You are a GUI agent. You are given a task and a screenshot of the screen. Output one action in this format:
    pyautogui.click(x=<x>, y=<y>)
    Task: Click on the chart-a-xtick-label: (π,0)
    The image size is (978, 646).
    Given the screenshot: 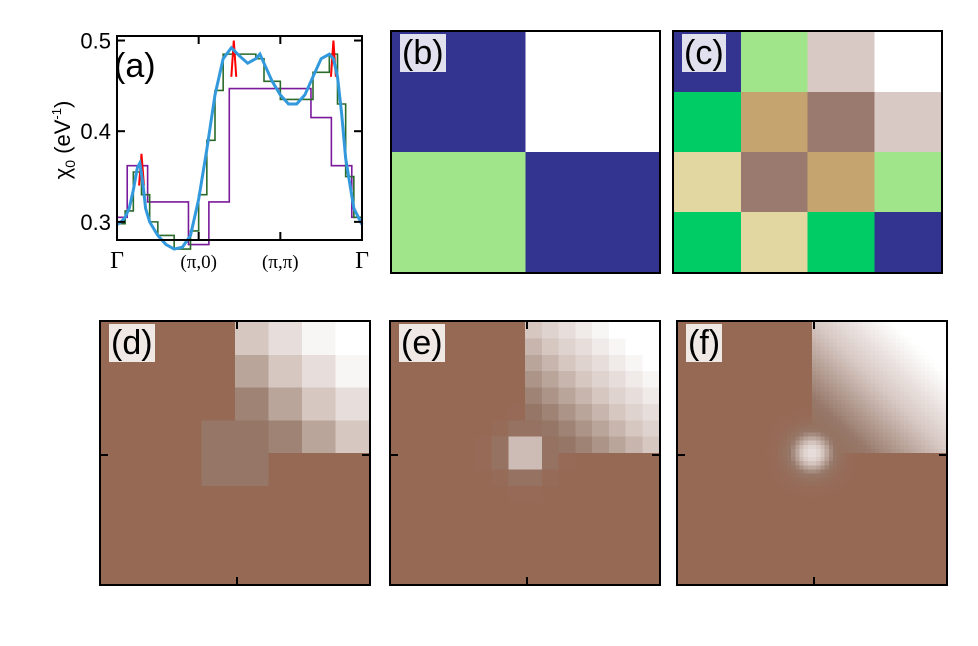 What is the action you would take?
    pyautogui.click(x=198, y=262)
    